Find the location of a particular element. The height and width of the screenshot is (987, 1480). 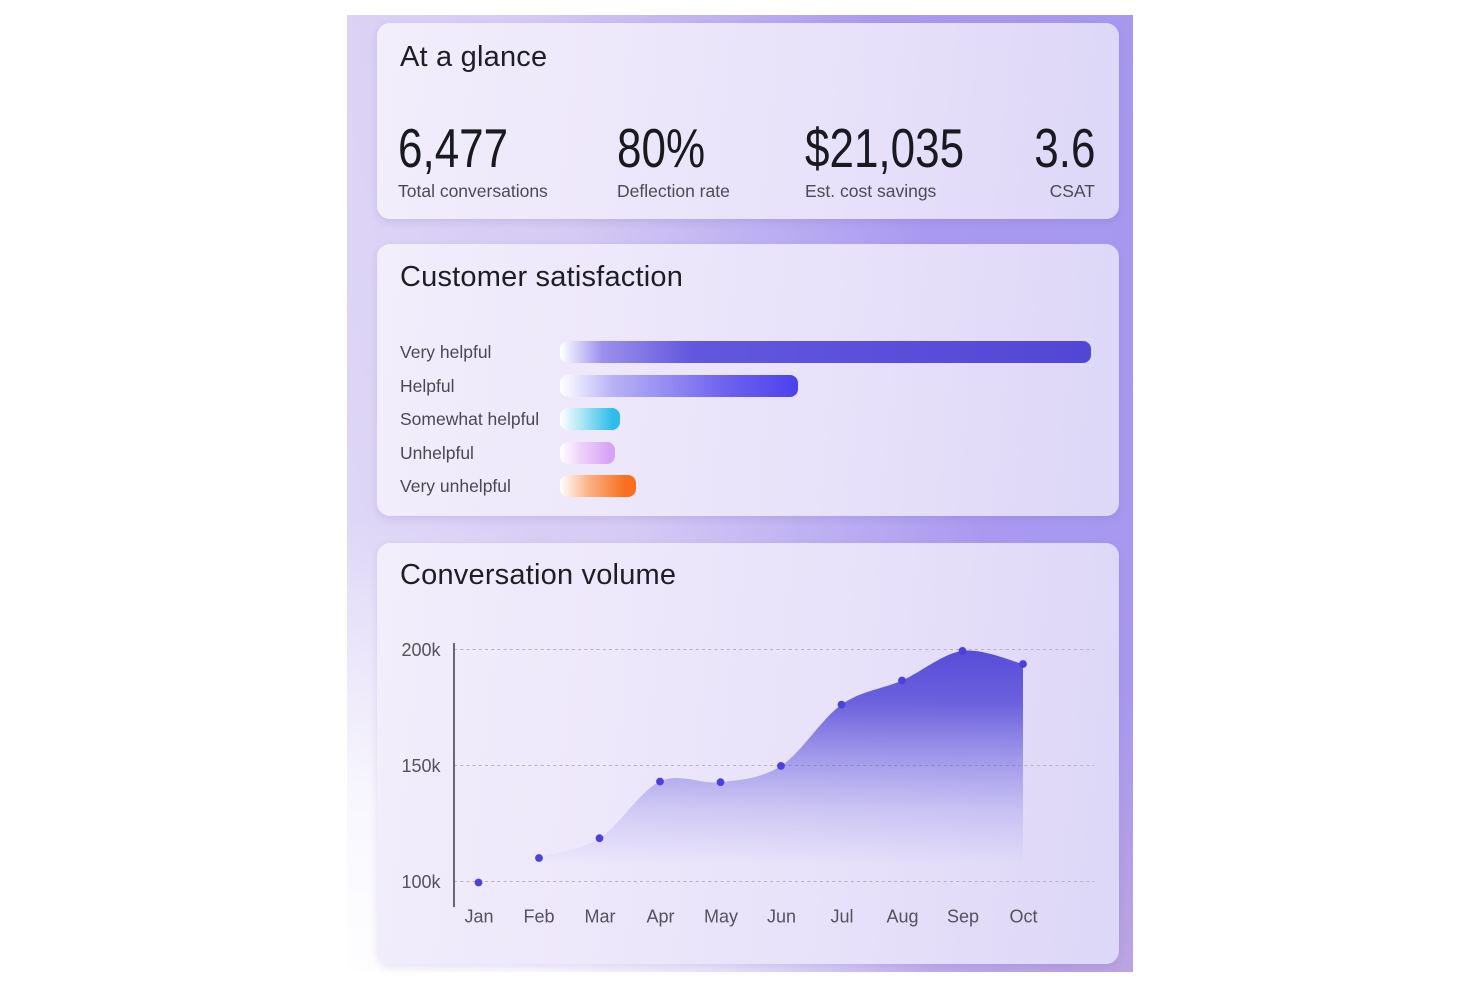

svg-text: 150k is located at coordinates (421, 766).